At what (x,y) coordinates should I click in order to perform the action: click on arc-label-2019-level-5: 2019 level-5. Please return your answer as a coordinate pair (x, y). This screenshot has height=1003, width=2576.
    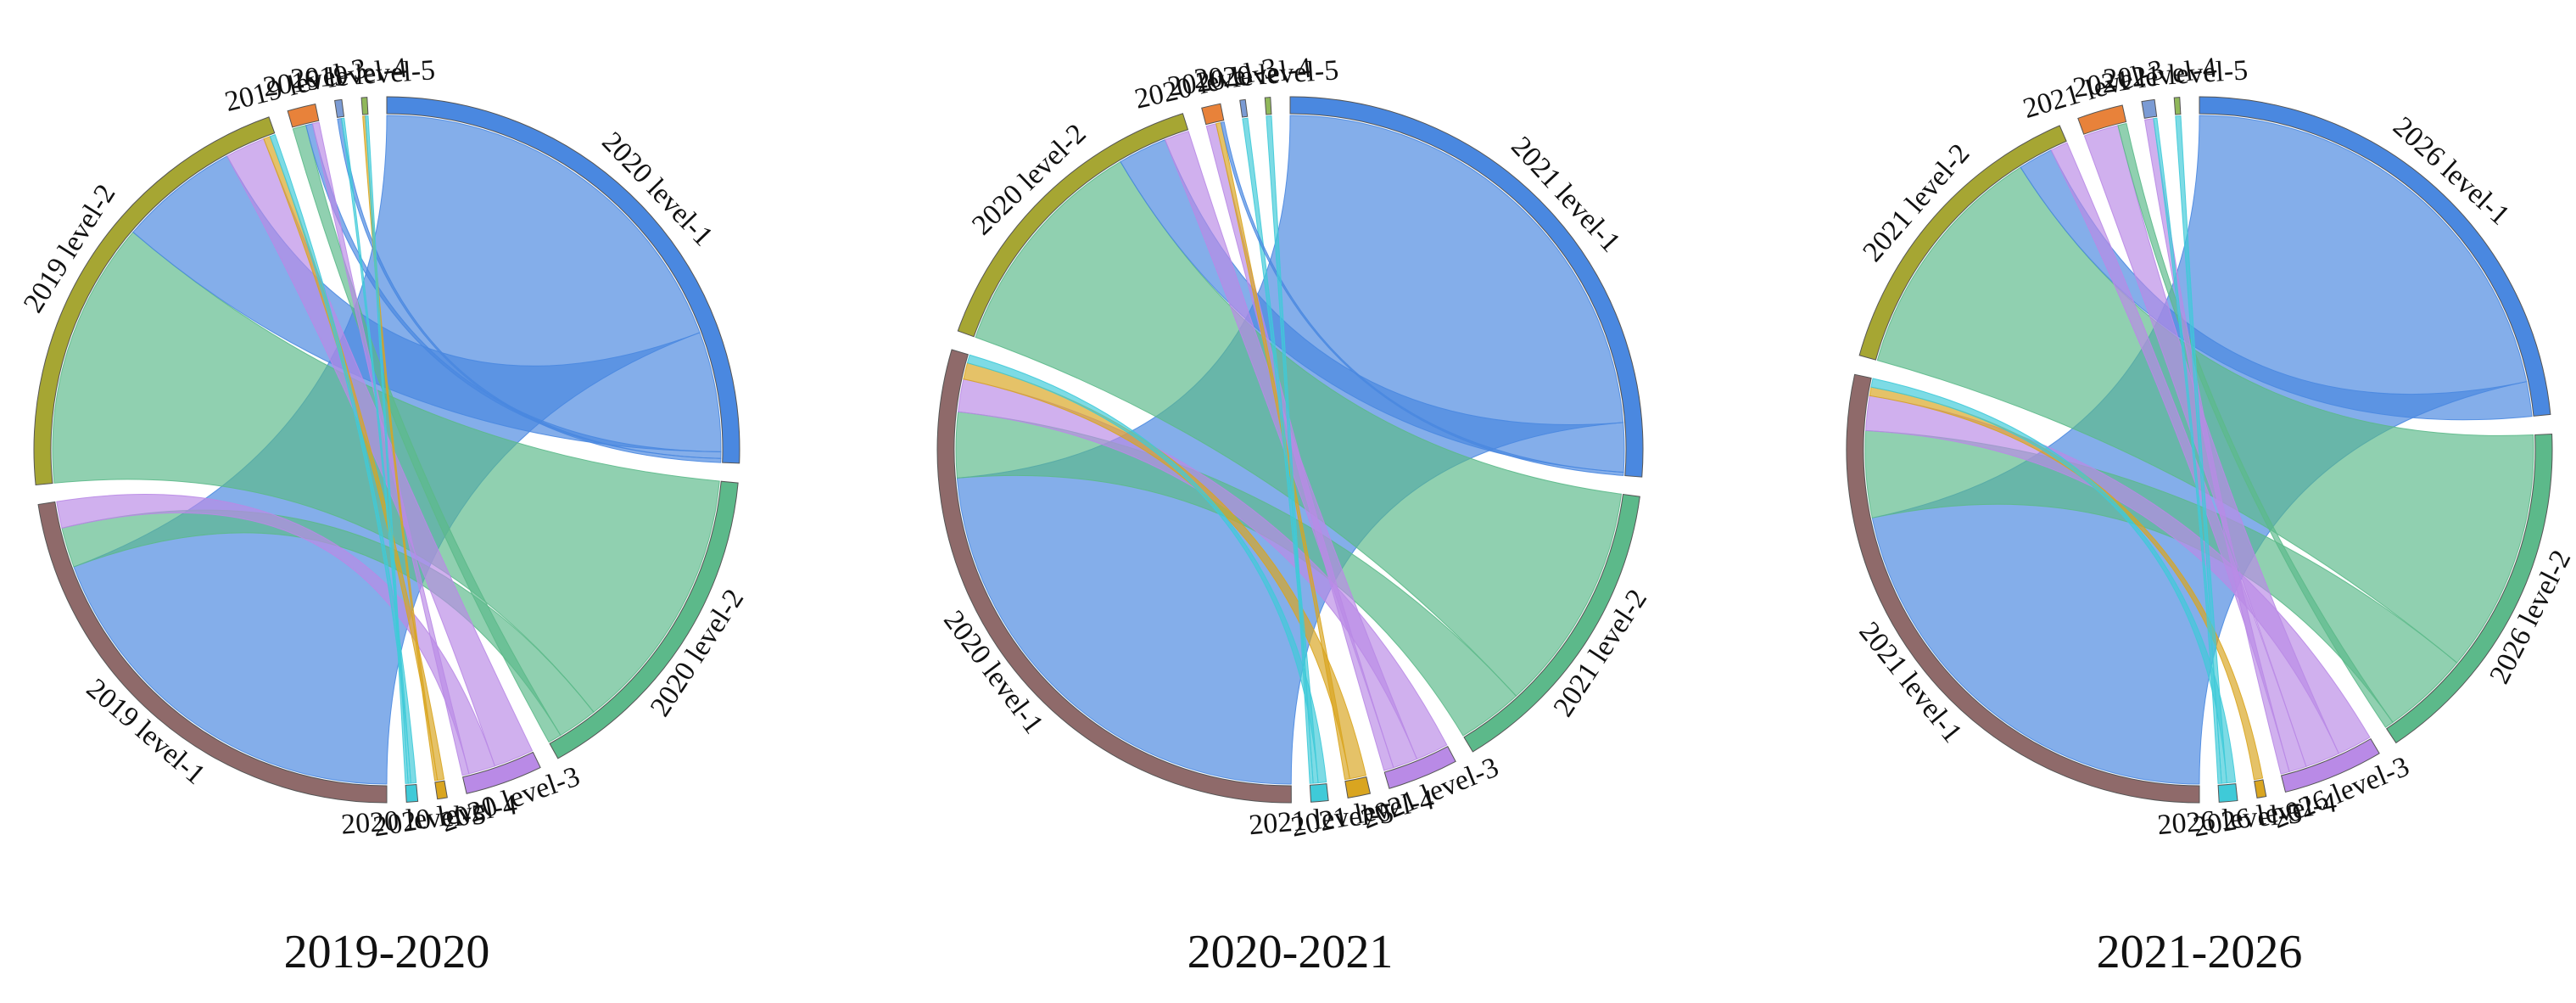
    Looking at the image, I should click on (362, 74).